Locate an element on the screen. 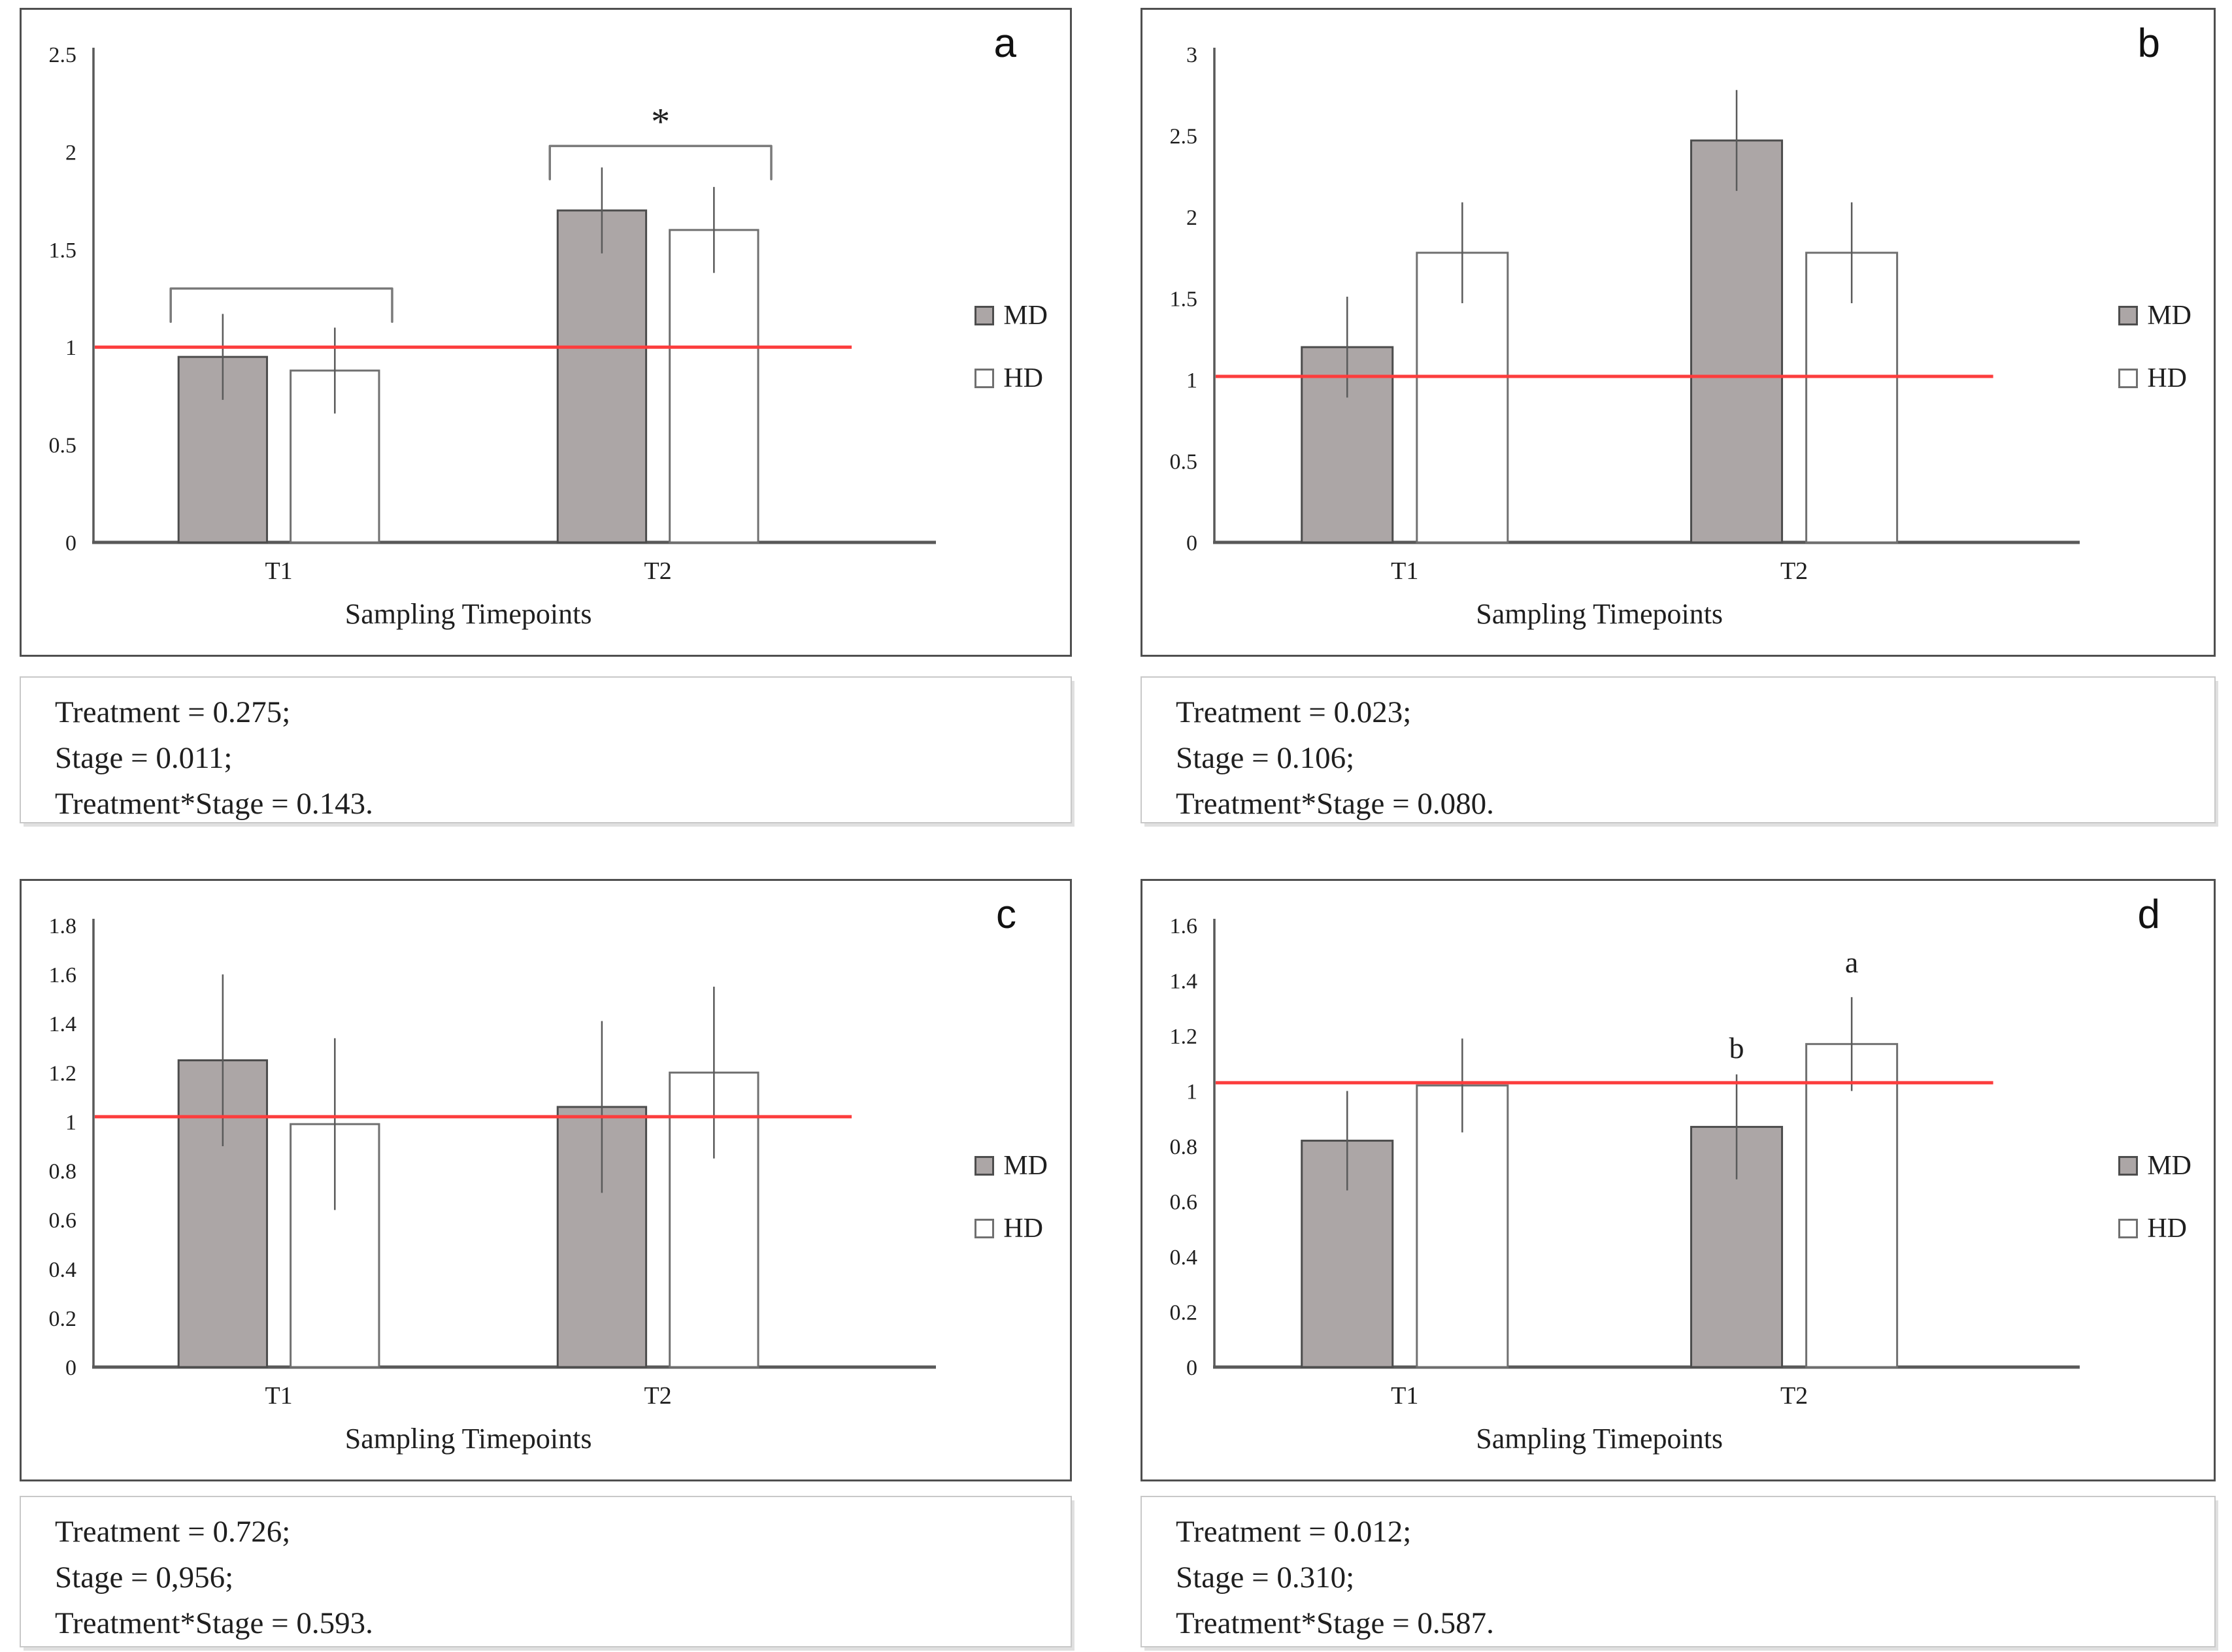 This screenshot has height=1652, width=2232. stats-line-stage: Stage = 0,956; is located at coordinates (144, 1578).